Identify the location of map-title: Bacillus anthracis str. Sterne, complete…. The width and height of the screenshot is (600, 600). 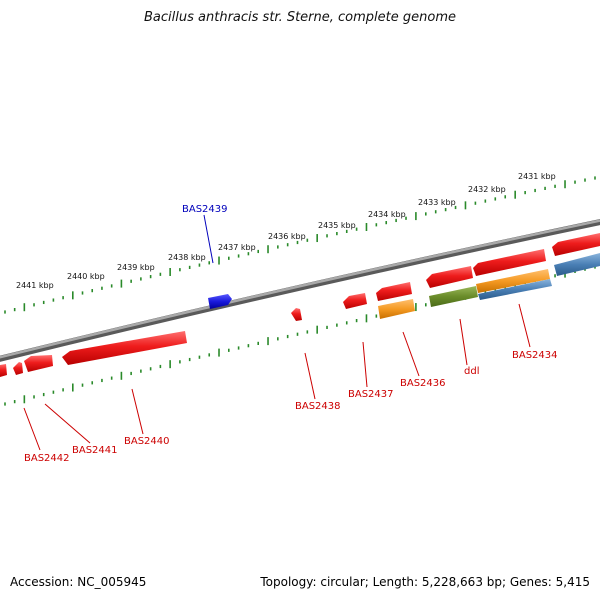
(300, 17).